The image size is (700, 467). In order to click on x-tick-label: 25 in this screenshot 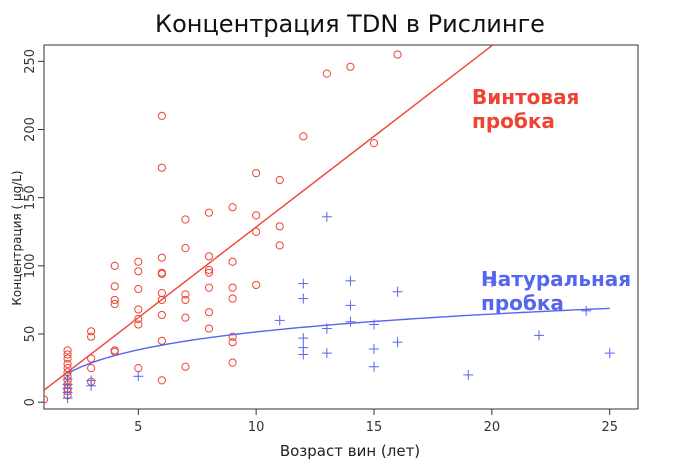, I will do `click(609, 427)`.